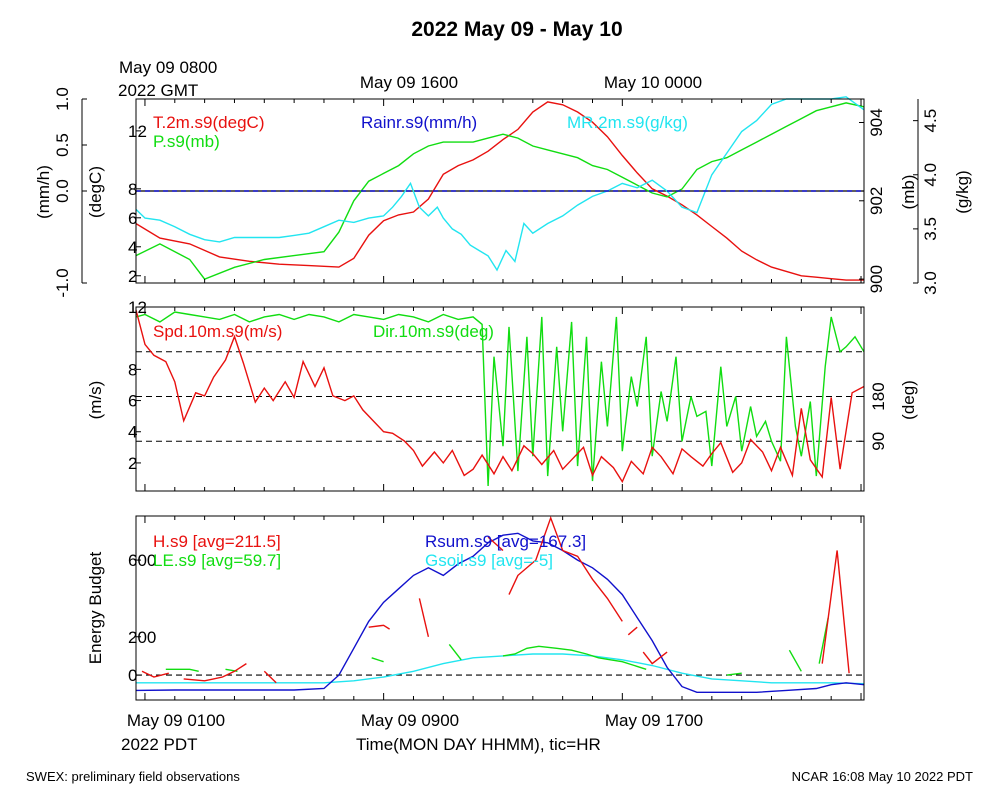  What do you see at coordinates (516, 29) in the screenshot?
I see `chart-title: 2022 May 09 - May 10` at bounding box center [516, 29].